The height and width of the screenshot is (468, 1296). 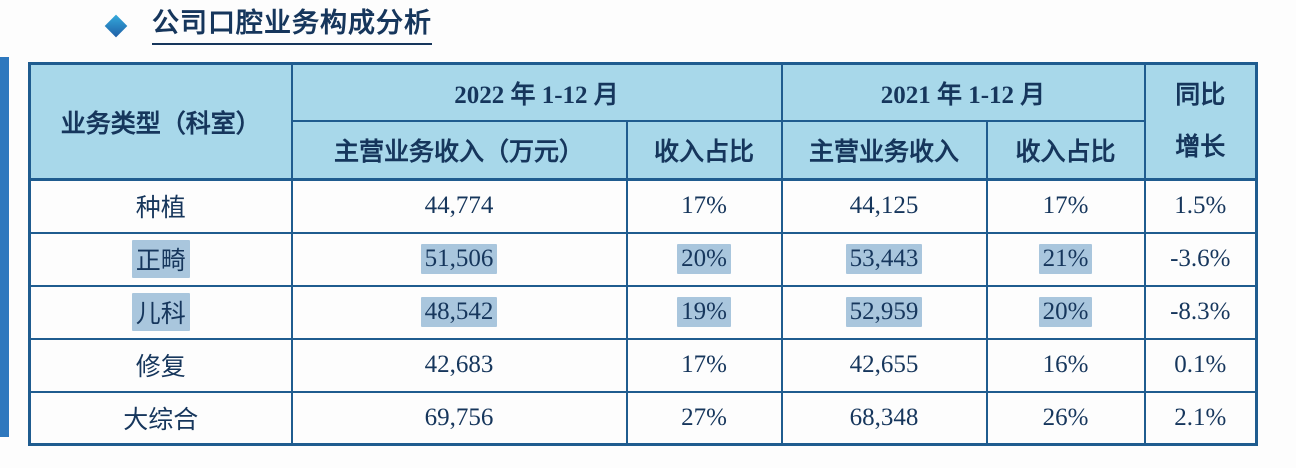 What do you see at coordinates (884, 150) in the screenshot?
I see `header-revenue-2021: 主营业务收入` at bounding box center [884, 150].